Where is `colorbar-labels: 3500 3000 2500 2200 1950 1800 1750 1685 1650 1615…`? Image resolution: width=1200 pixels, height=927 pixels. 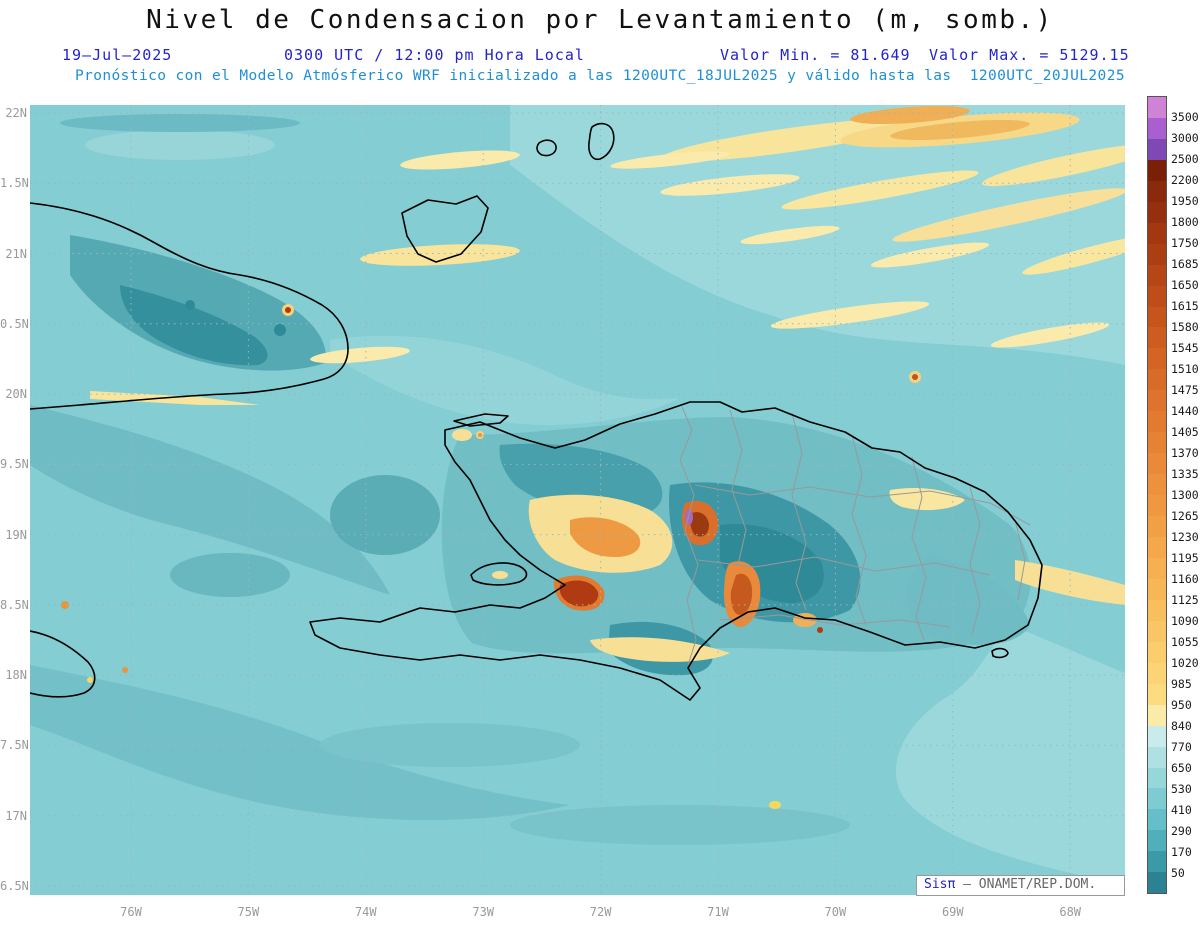
colorbar-labels: 3500 3000 2500 2200 1950 1800 1750 1685 1650 1615… is located at coordinates (1185, 496).